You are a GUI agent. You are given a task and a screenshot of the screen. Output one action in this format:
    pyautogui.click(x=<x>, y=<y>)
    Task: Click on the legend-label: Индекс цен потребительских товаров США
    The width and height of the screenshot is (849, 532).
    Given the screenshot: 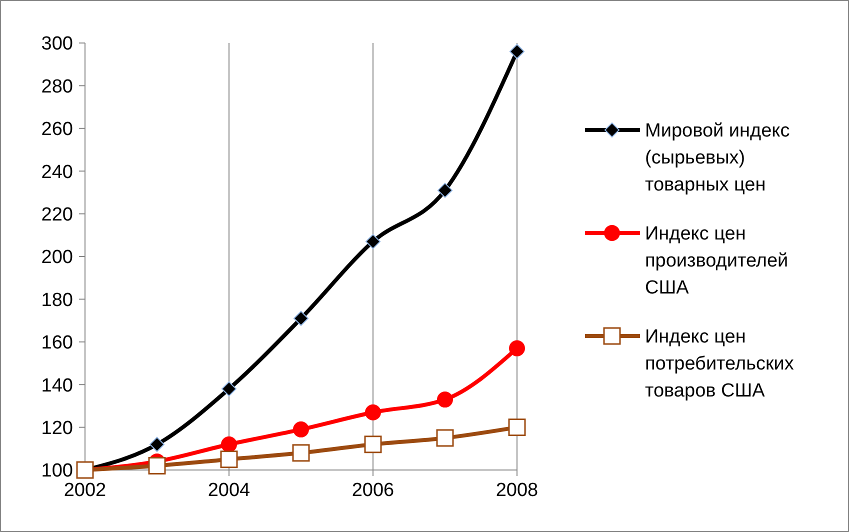 What is the action you would take?
    pyautogui.click(x=719, y=364)
    